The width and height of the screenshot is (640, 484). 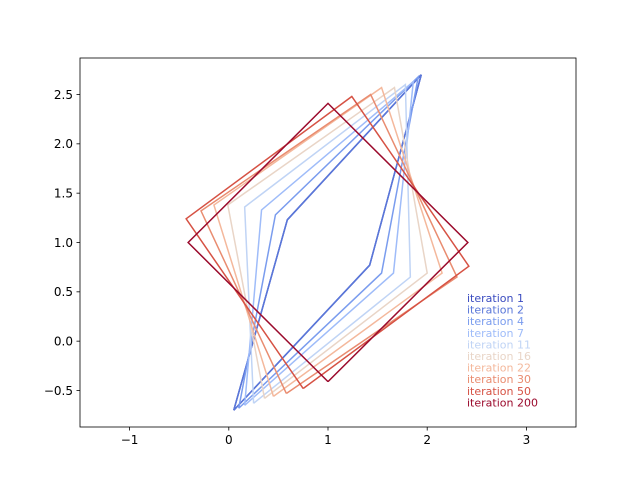 I want to click on x-tick-label: 2, so click(x=427, y=440).